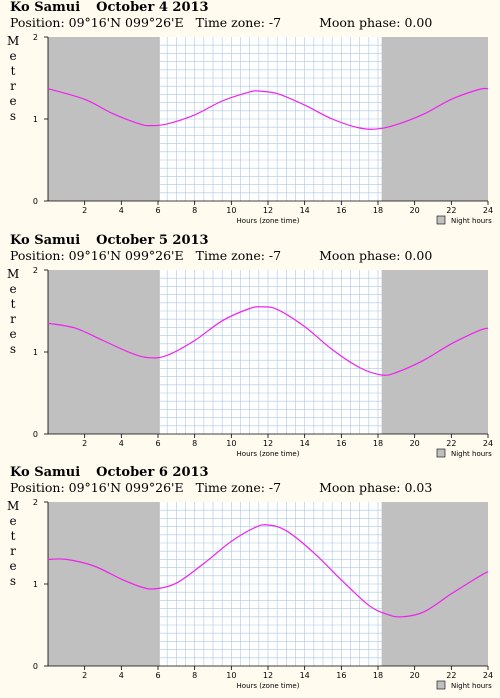 This screenshot has height=698, width=500. What do you see at coordinates (378, 675) in the screenshot?
I see `x-tick-label: 18` at bounding box center [378, 675].